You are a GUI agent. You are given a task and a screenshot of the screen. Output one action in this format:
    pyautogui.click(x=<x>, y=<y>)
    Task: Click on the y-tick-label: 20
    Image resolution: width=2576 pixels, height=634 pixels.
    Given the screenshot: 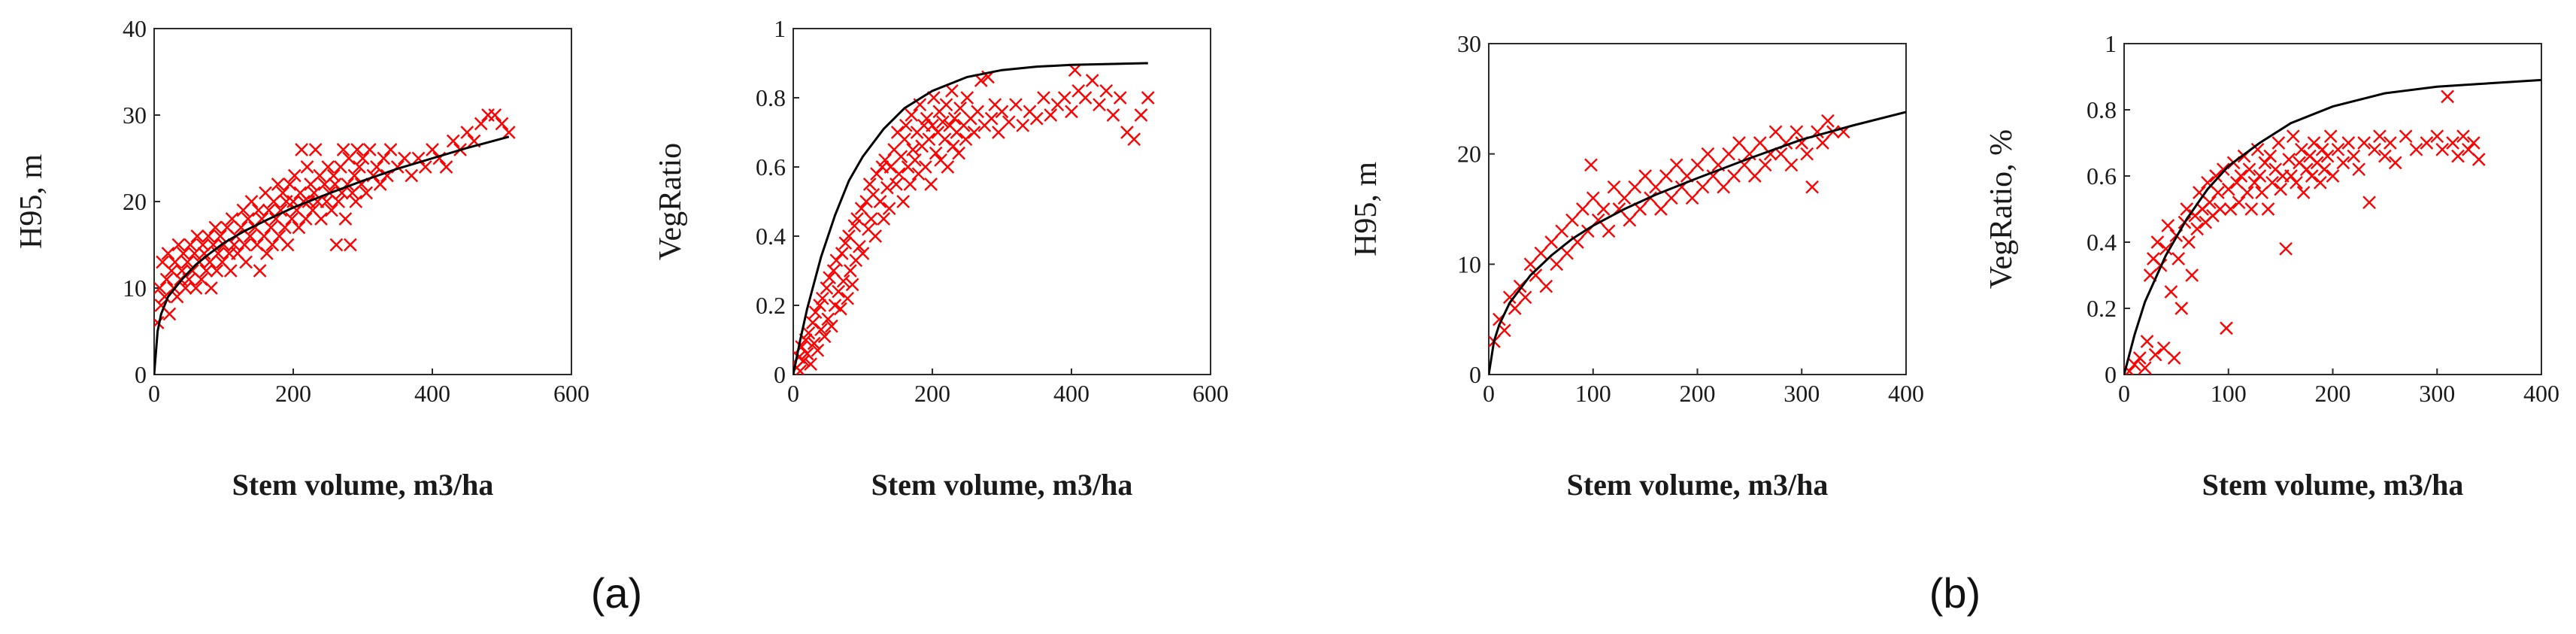 What is the action you would take?
    pyautogui.click(x=135, y=201)
    